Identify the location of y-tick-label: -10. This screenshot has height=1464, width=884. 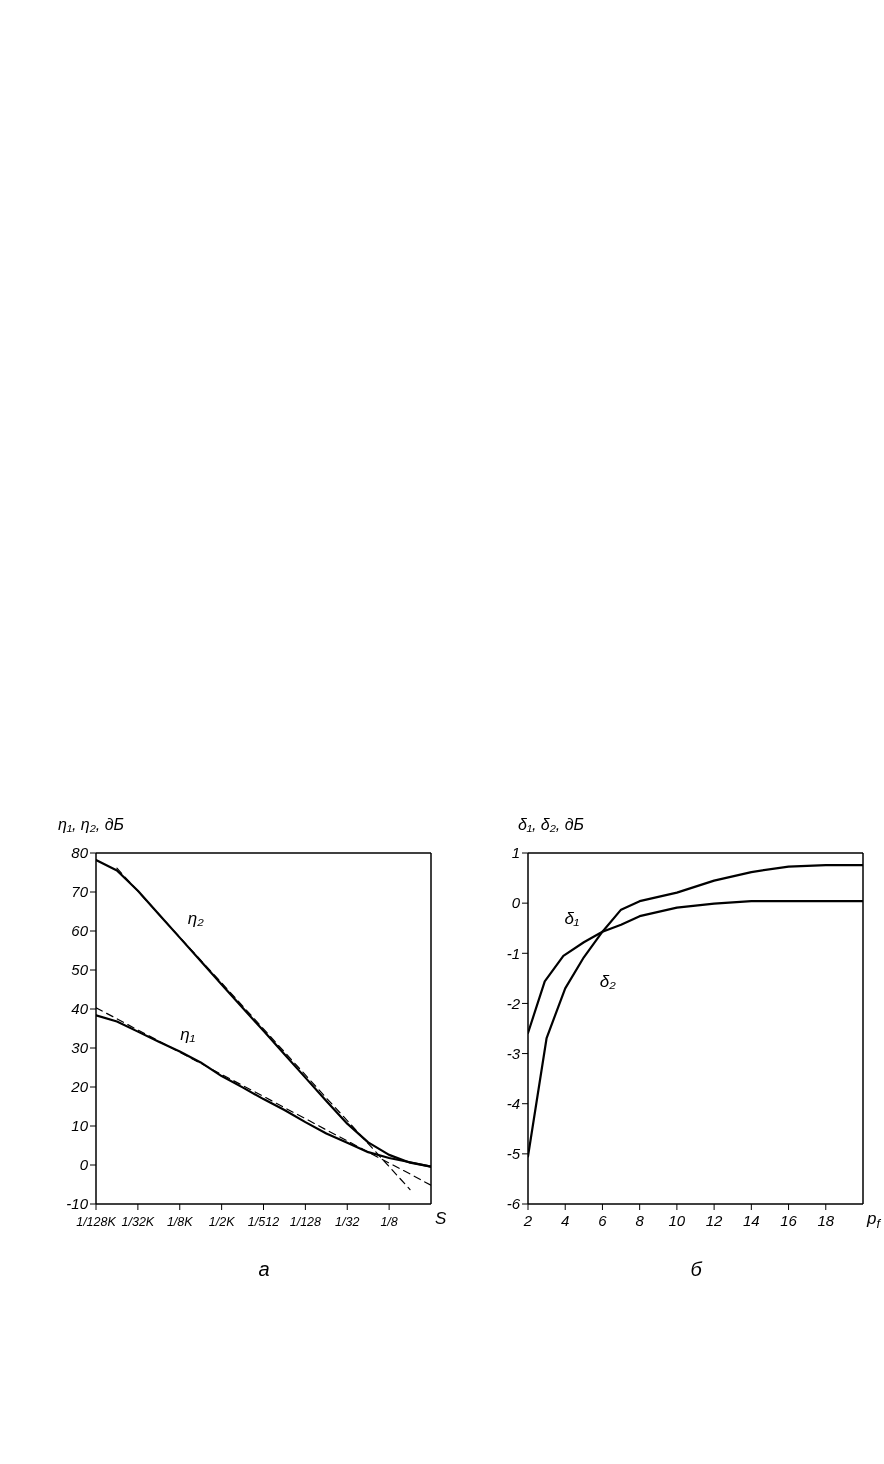
(77, 1204).